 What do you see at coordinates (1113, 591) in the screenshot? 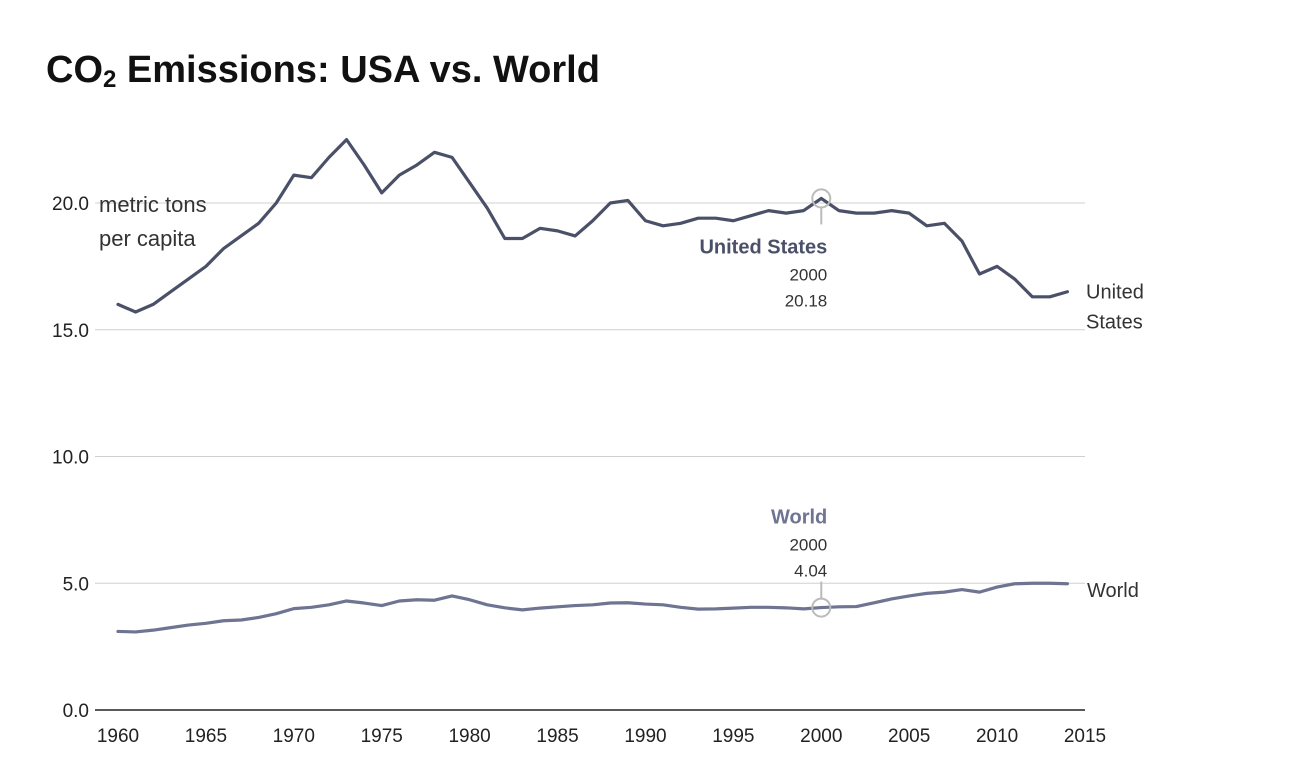
I see `end-label-world: World` at bounding box center [1113, 591].